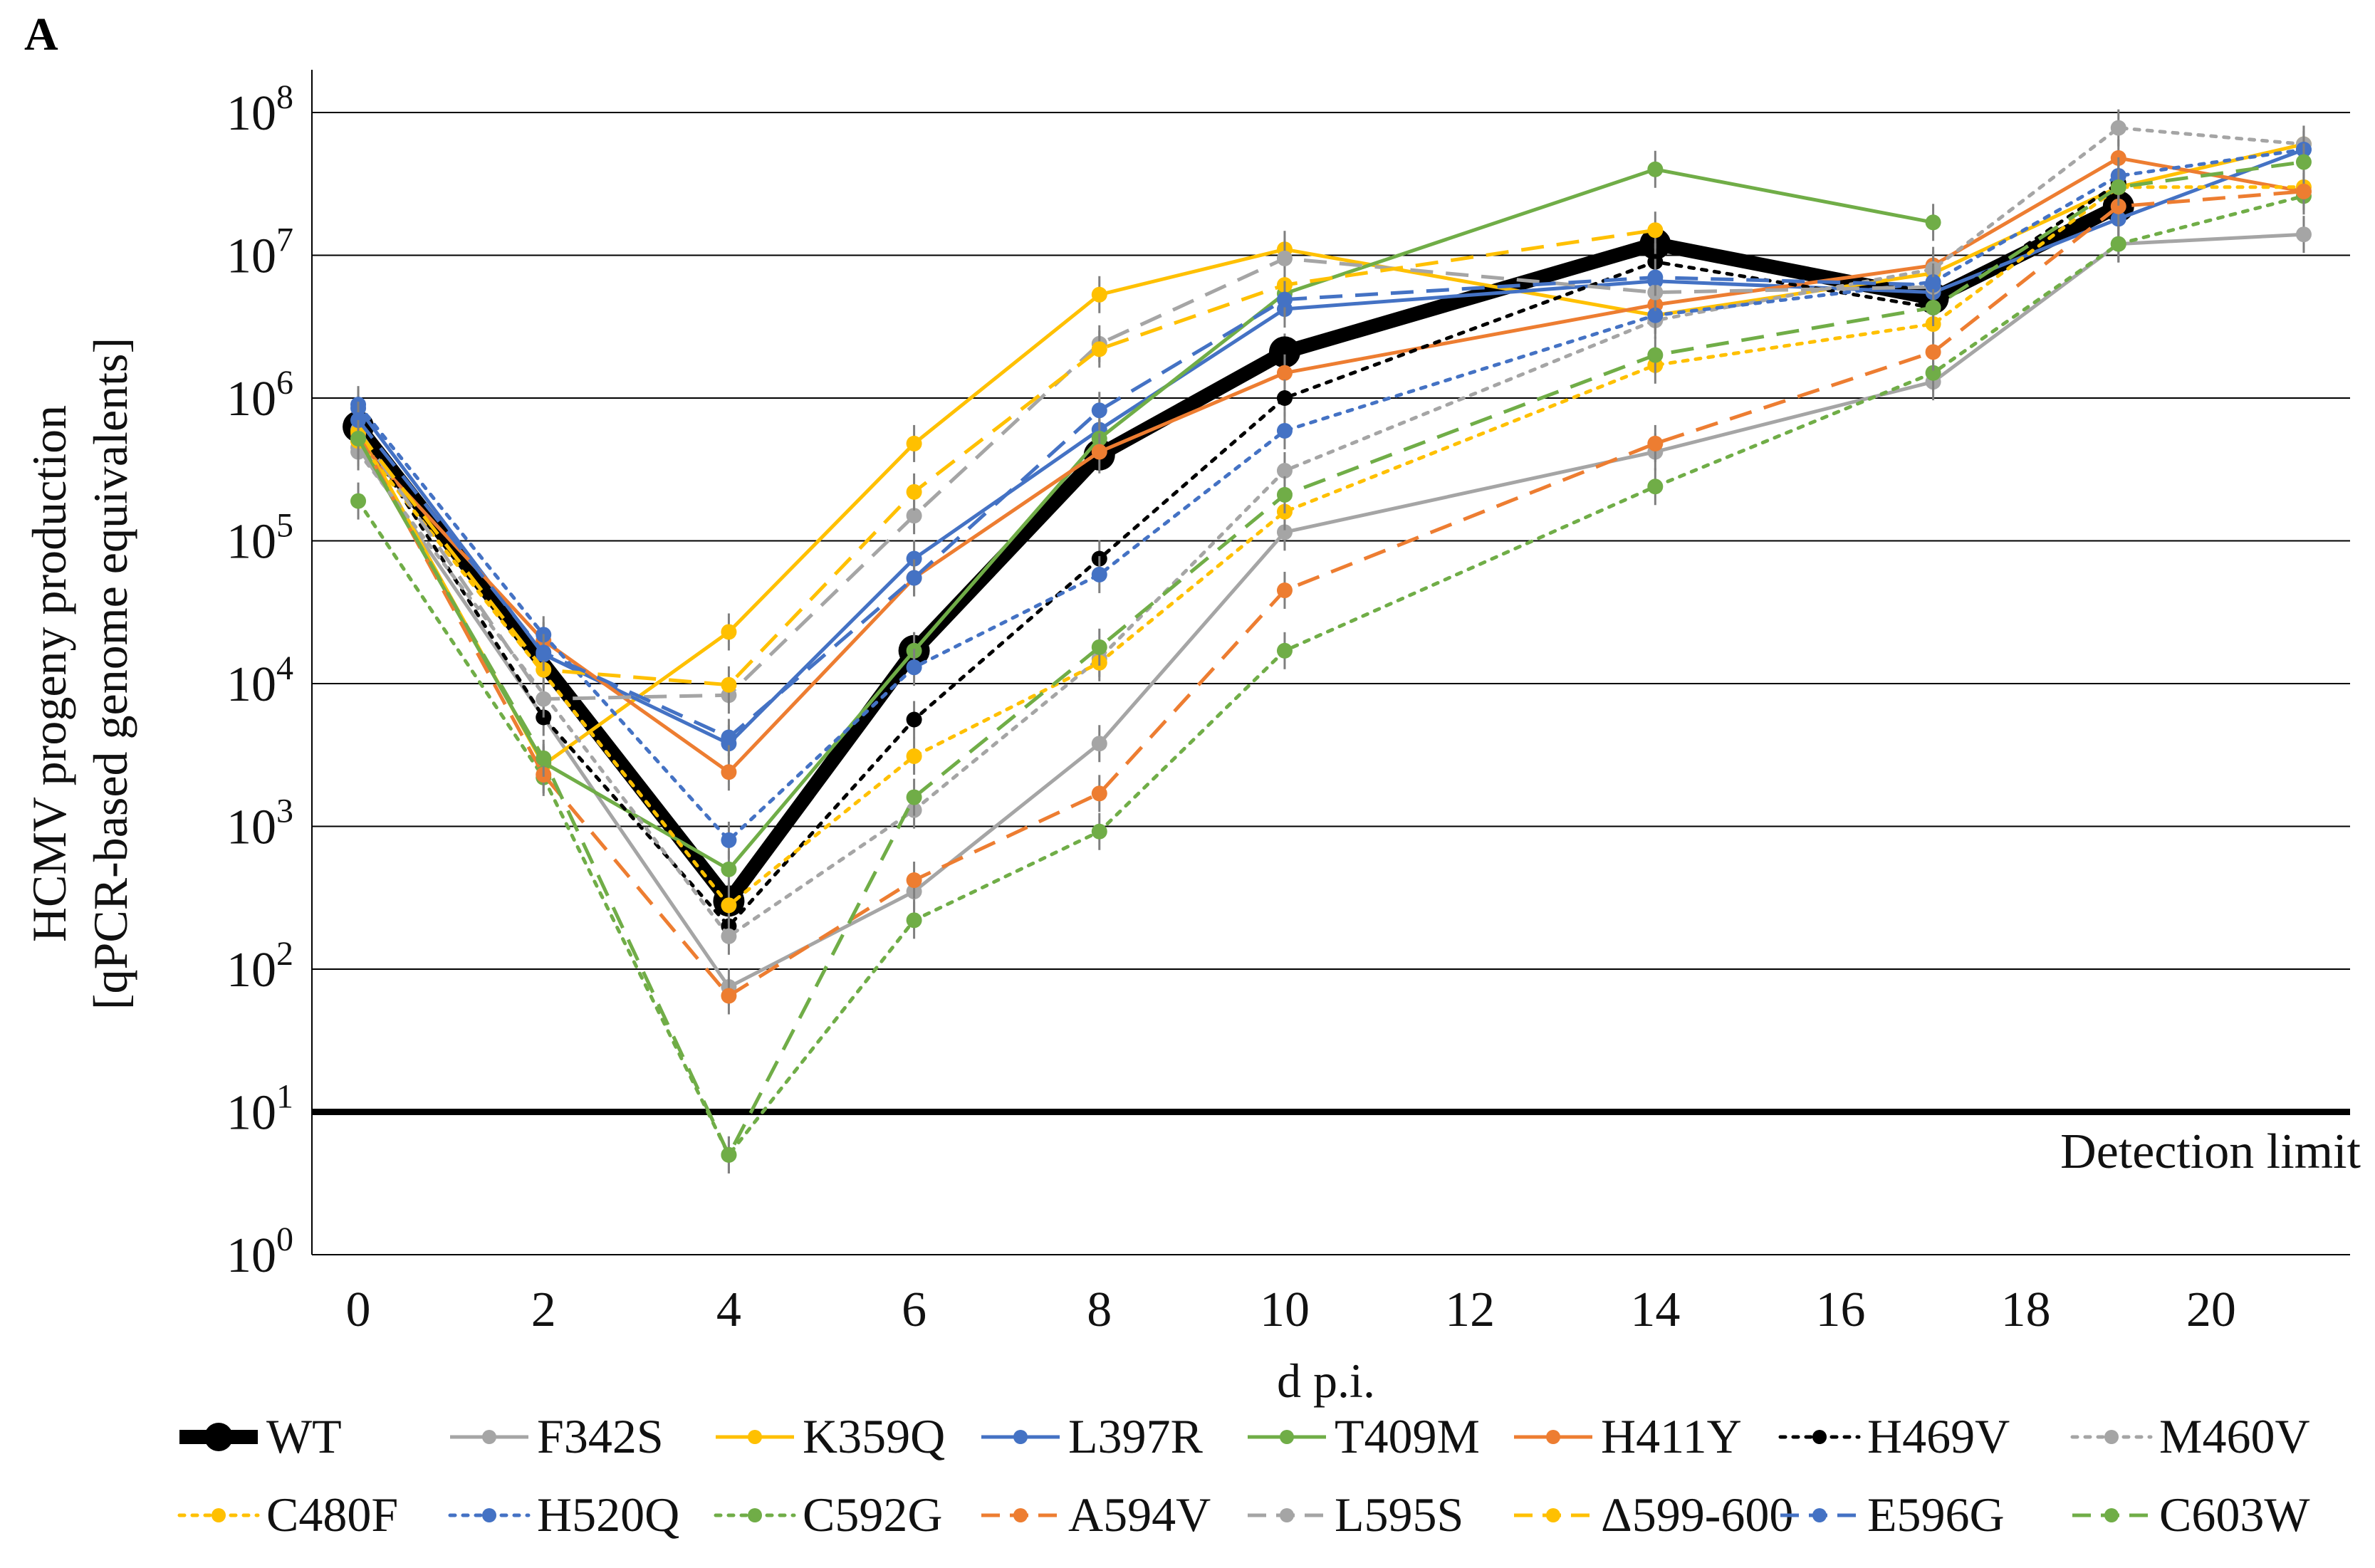 This screenshot has height=1568, width=2375. What do you see at coordinates (259, 109) in the screenshot?
I see `y-tick-label-8: 10⁸` at bounding box center [259, 109].